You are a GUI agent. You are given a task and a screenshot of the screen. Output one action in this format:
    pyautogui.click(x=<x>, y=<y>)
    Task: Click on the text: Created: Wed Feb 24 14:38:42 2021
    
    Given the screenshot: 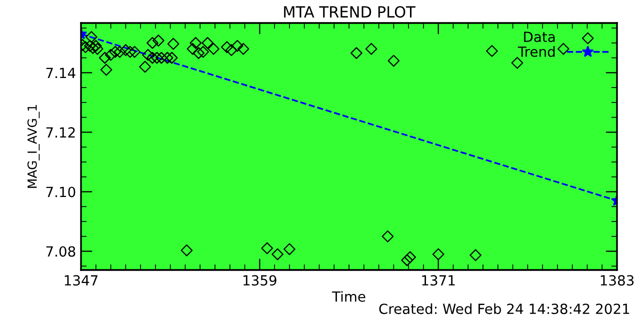 What is the action you would take?
    pyautogui.click(x=504, y=308)
    